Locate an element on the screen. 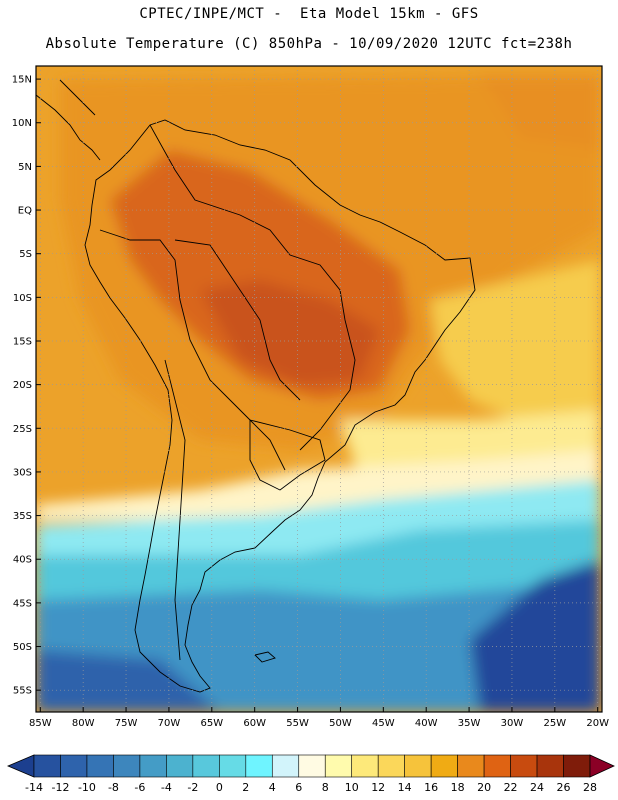  lon-tick-label: 65W is located at coordinates (211, 723).